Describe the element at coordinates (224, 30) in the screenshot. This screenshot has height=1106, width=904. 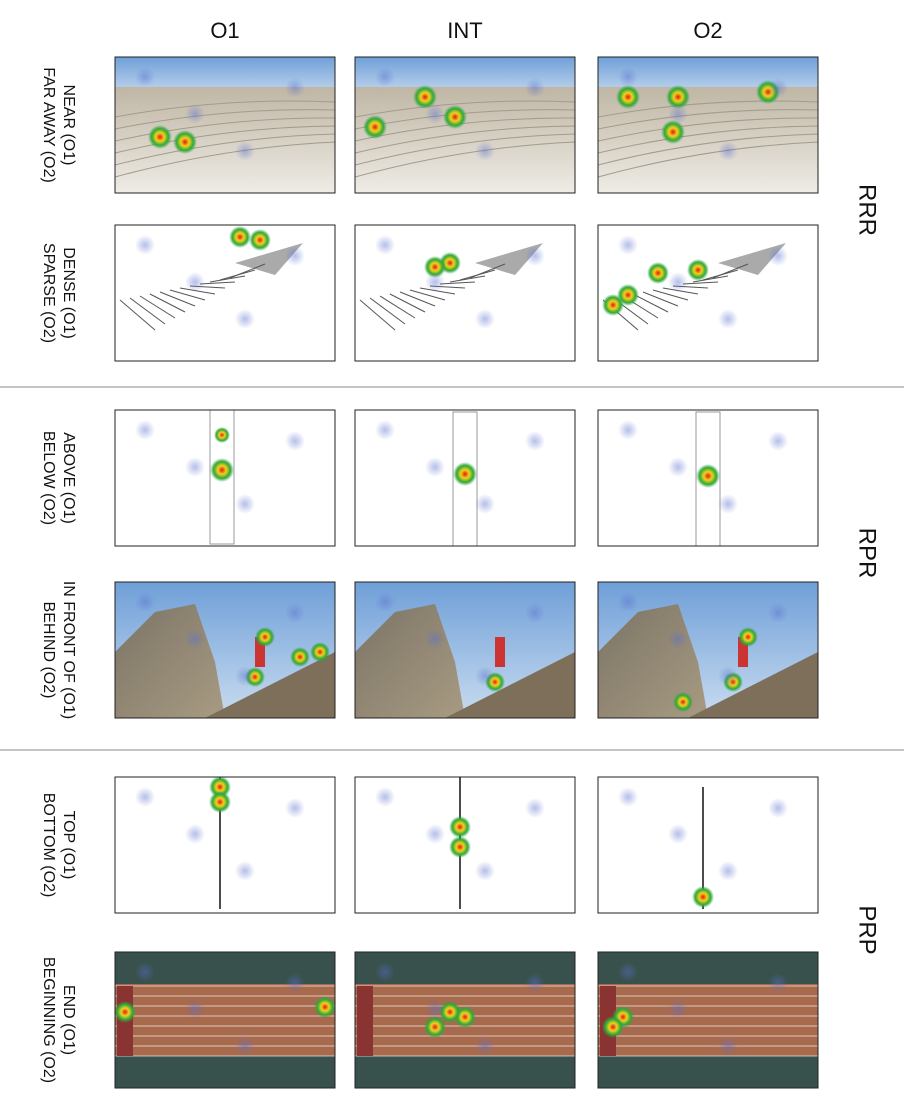
I see `column-header: O1` at that location.